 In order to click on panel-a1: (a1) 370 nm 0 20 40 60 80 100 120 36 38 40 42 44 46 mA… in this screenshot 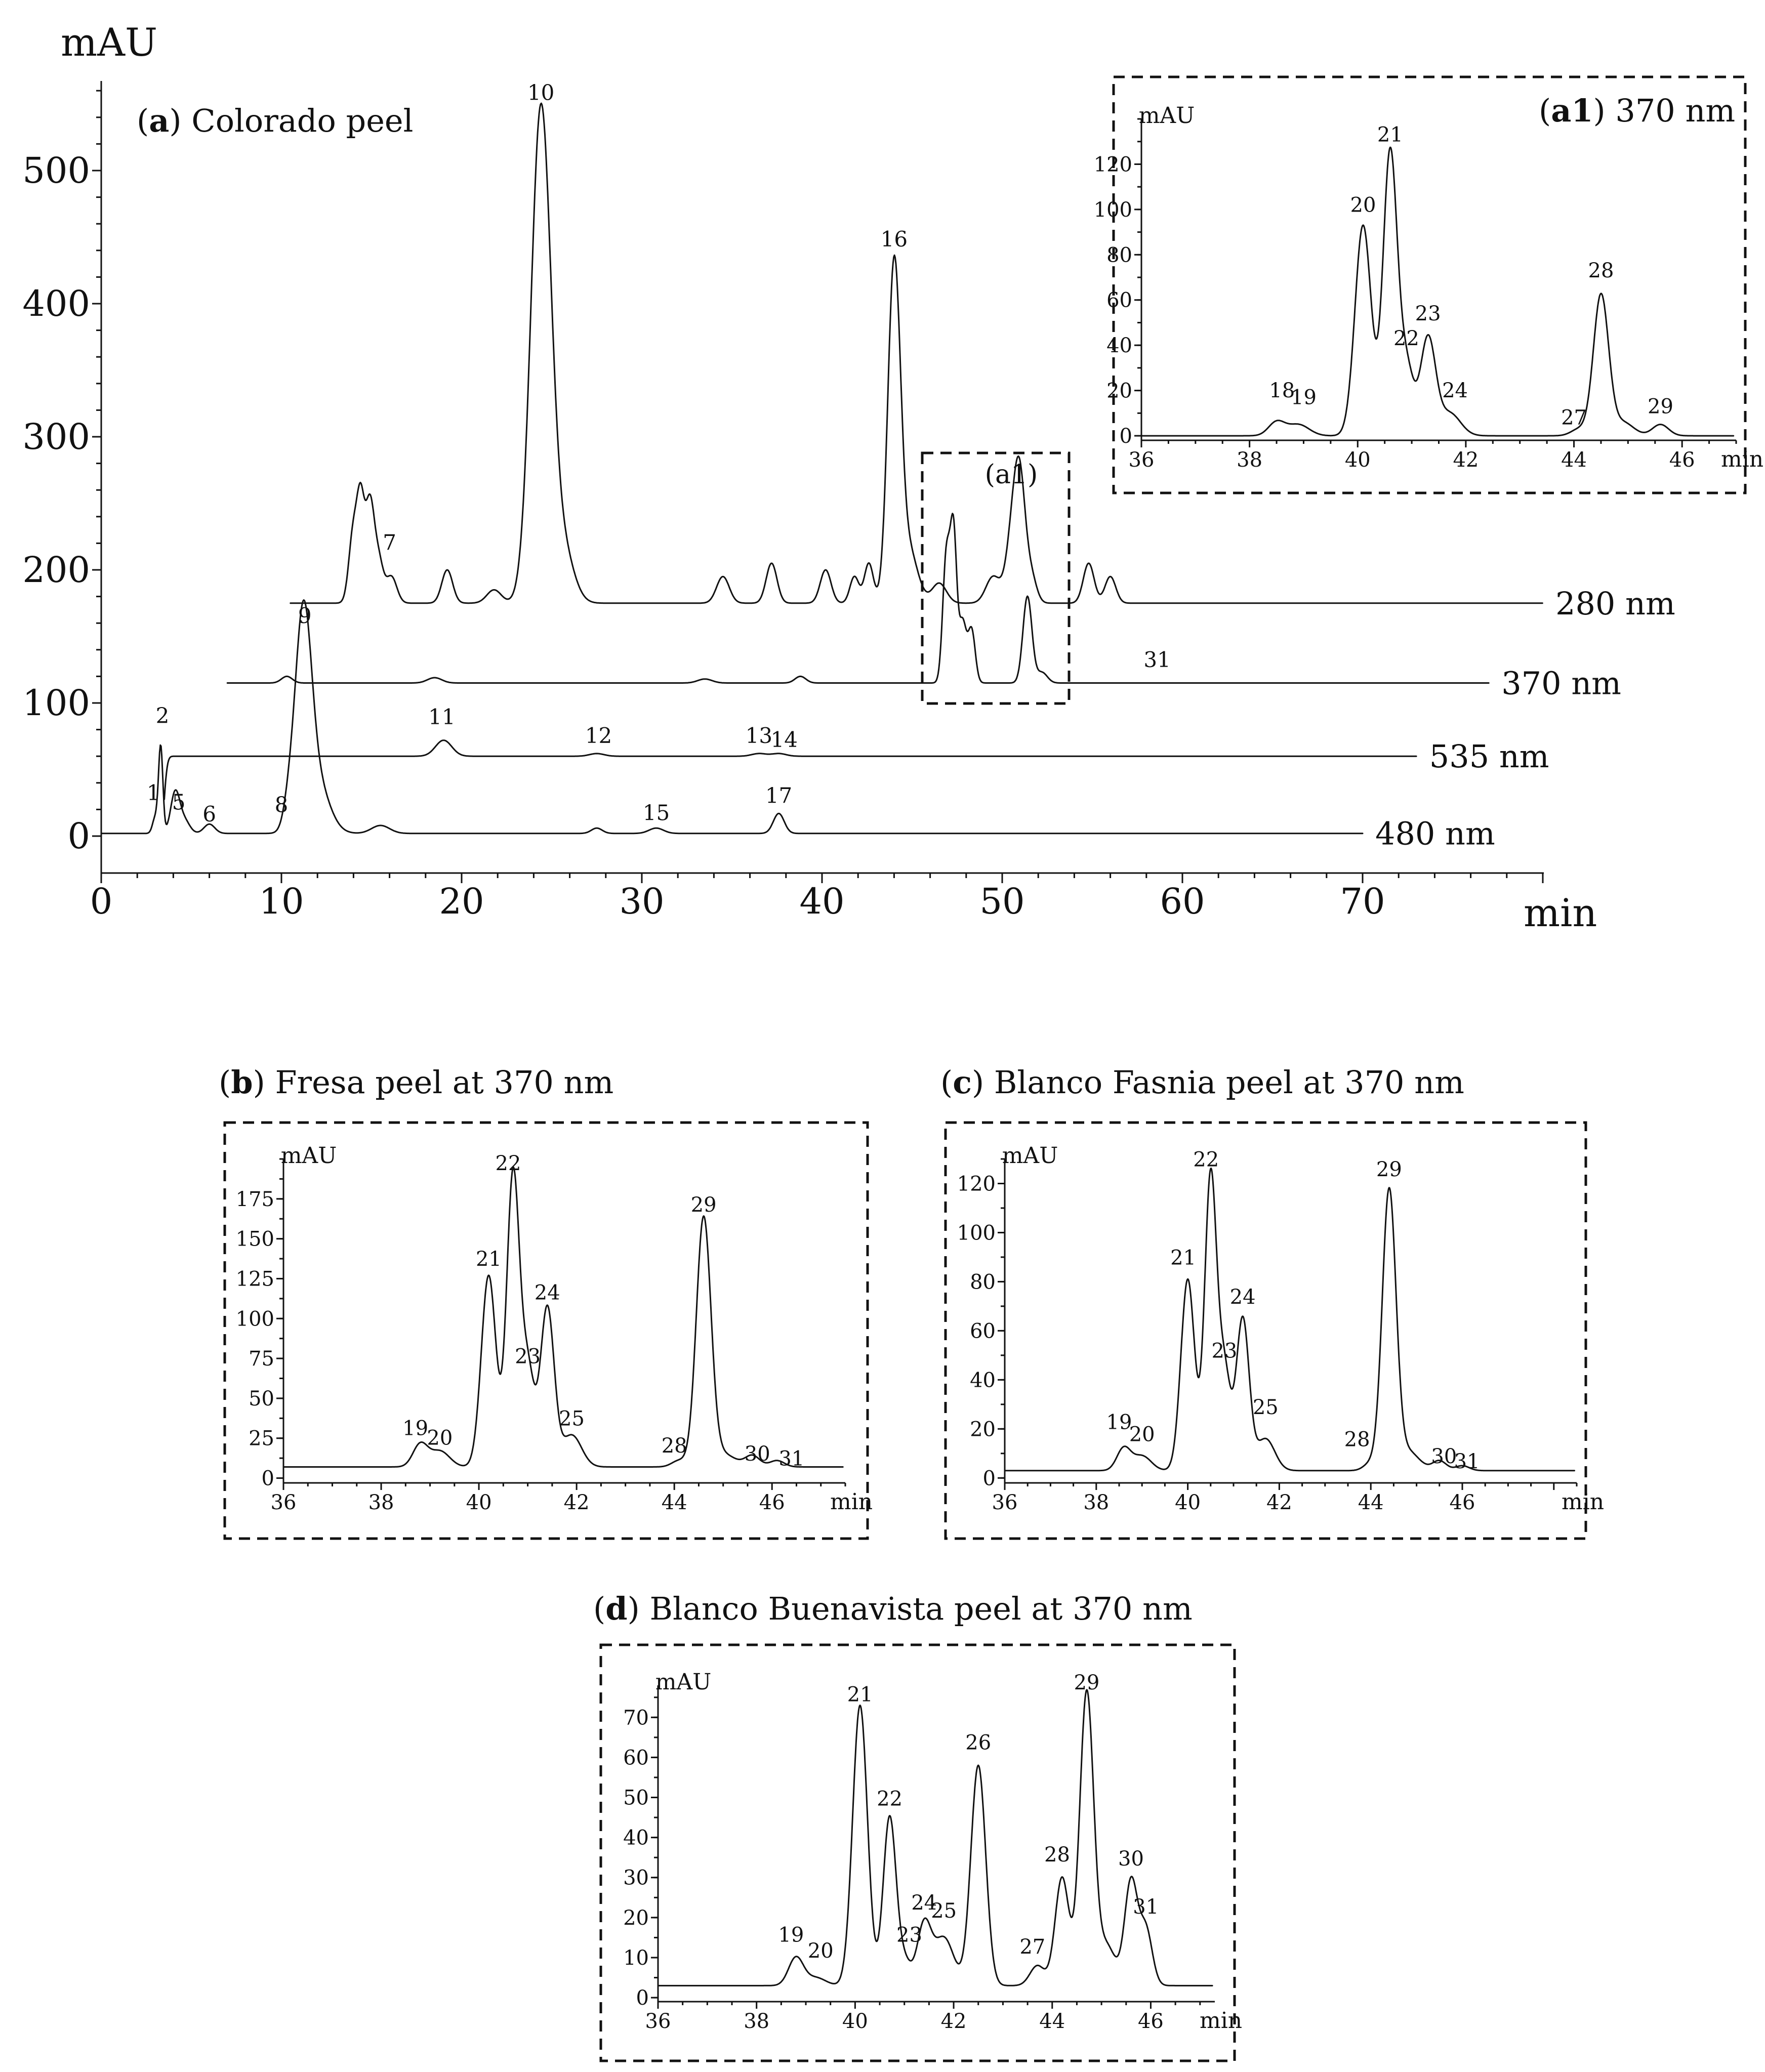, I will do `click(1428, 284)`.